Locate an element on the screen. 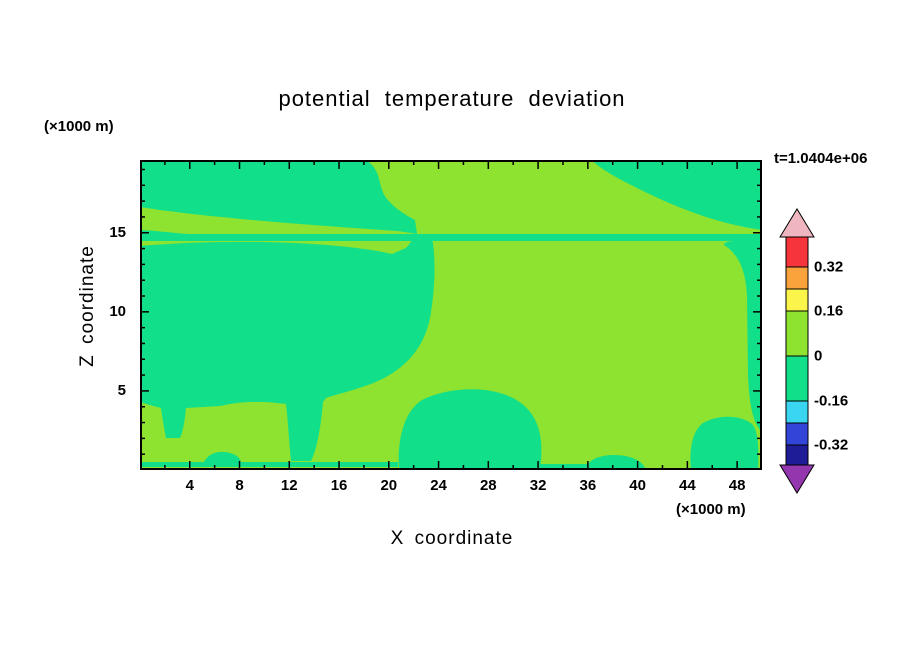 This screenshot has height=654, width=904. x-tick-label: 36 is located at coordinates (588, 485).